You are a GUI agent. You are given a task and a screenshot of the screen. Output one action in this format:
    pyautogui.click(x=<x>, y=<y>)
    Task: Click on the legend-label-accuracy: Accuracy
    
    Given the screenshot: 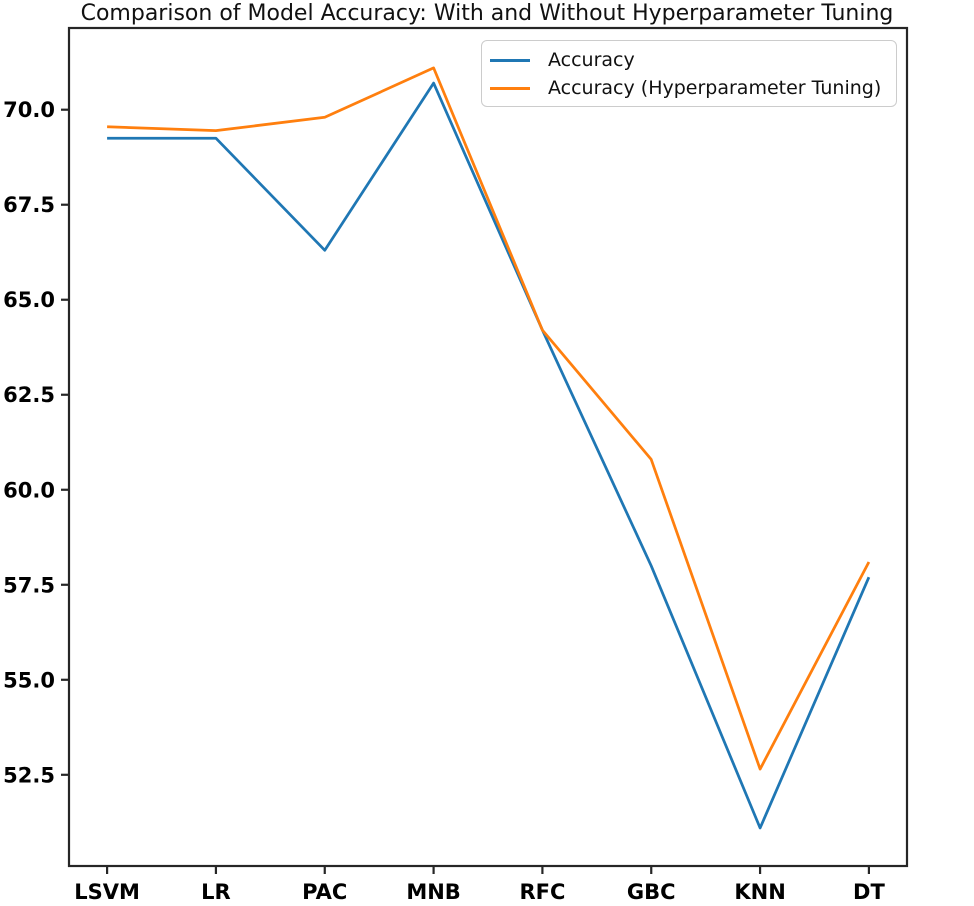 What is the action you would take?
    pyautogui.click(x=591, y=60)
    